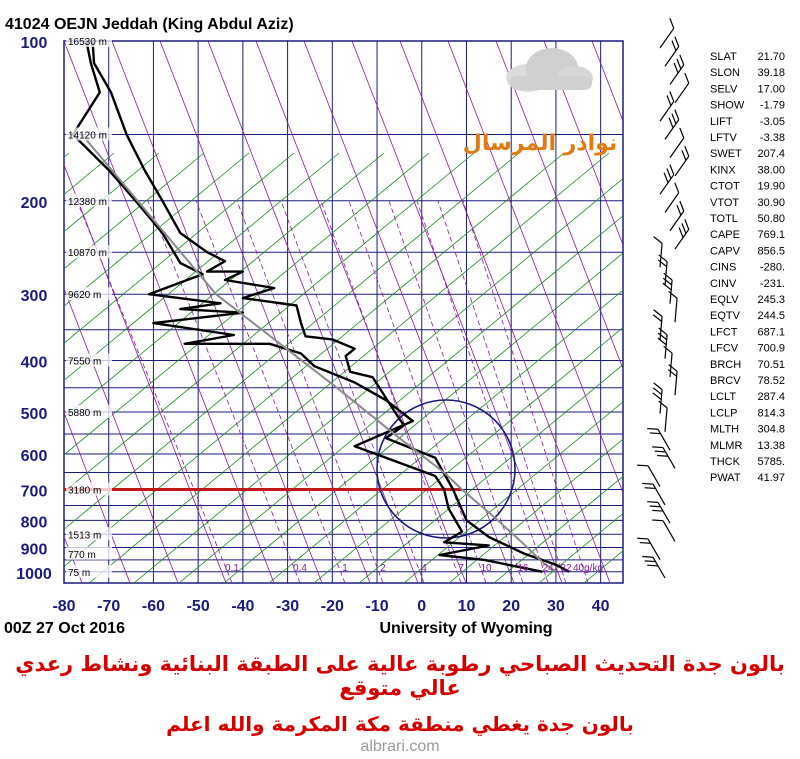  What do you see at coordinates (723, 397) in the screenshot?
I see `index-label: LCLT` at bounding box center [723, 397].